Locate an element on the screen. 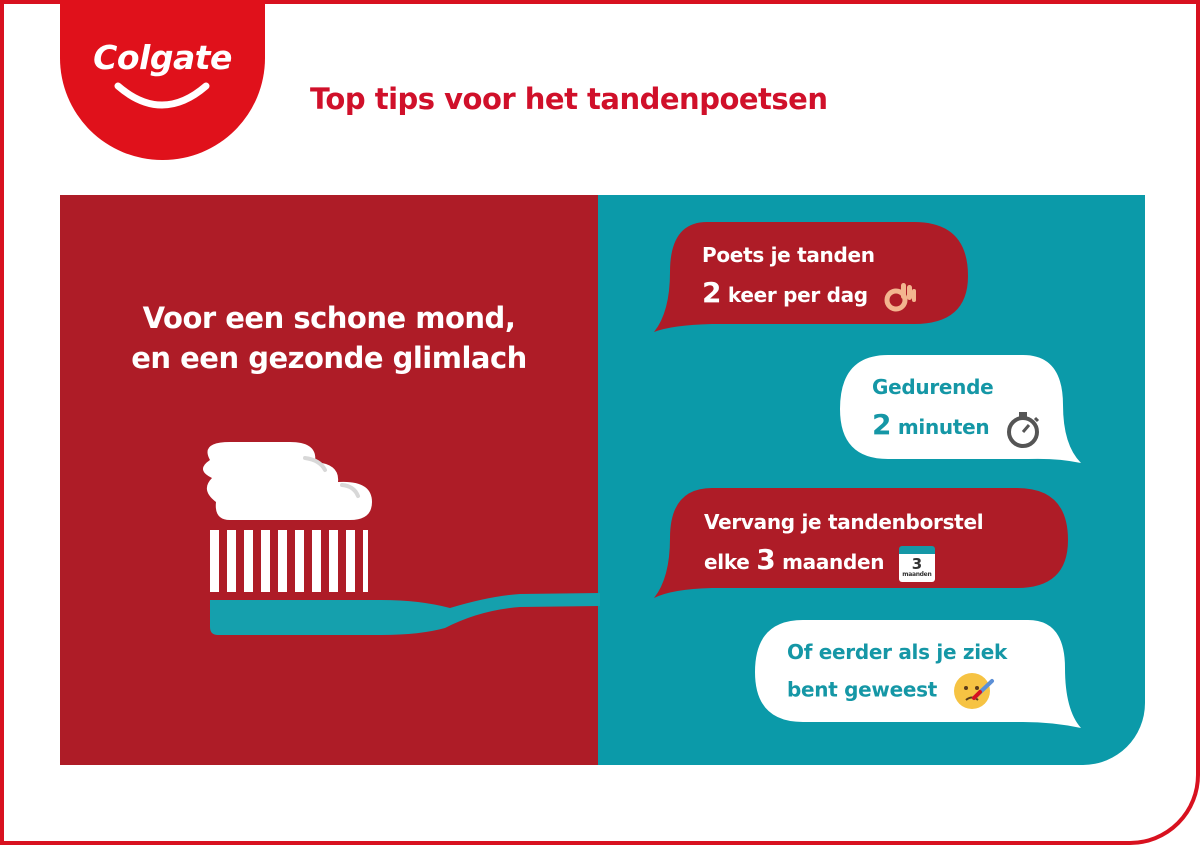 This screenshot has width=1200, height=845. stopwatch-icon is located at coordinates (1023, 429).